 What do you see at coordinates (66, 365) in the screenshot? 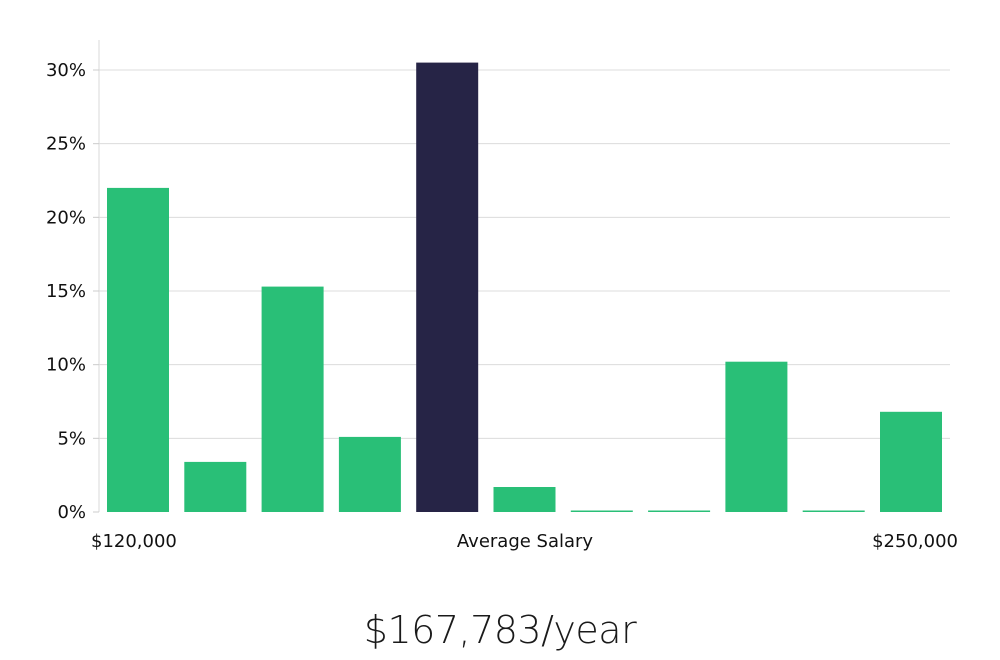
I see `y-tick-label: 10%` at bounding box center [66, 365].